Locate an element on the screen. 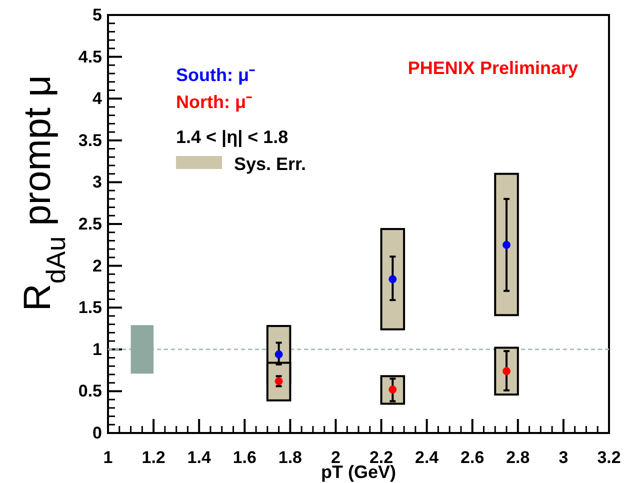  y-tick-label: 2 is located at coordinates (97, 266).